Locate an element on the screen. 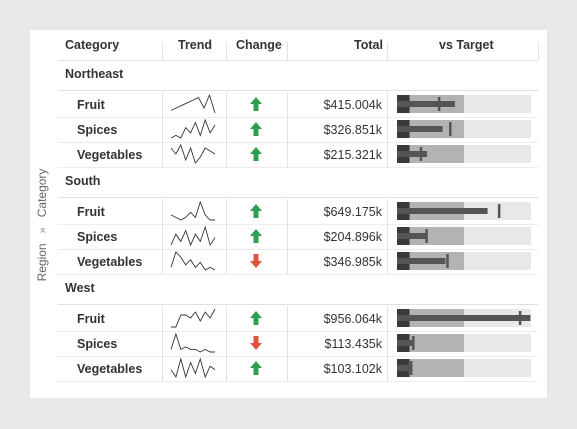  total-value: $113.435k is located at coordinates (353, 344).